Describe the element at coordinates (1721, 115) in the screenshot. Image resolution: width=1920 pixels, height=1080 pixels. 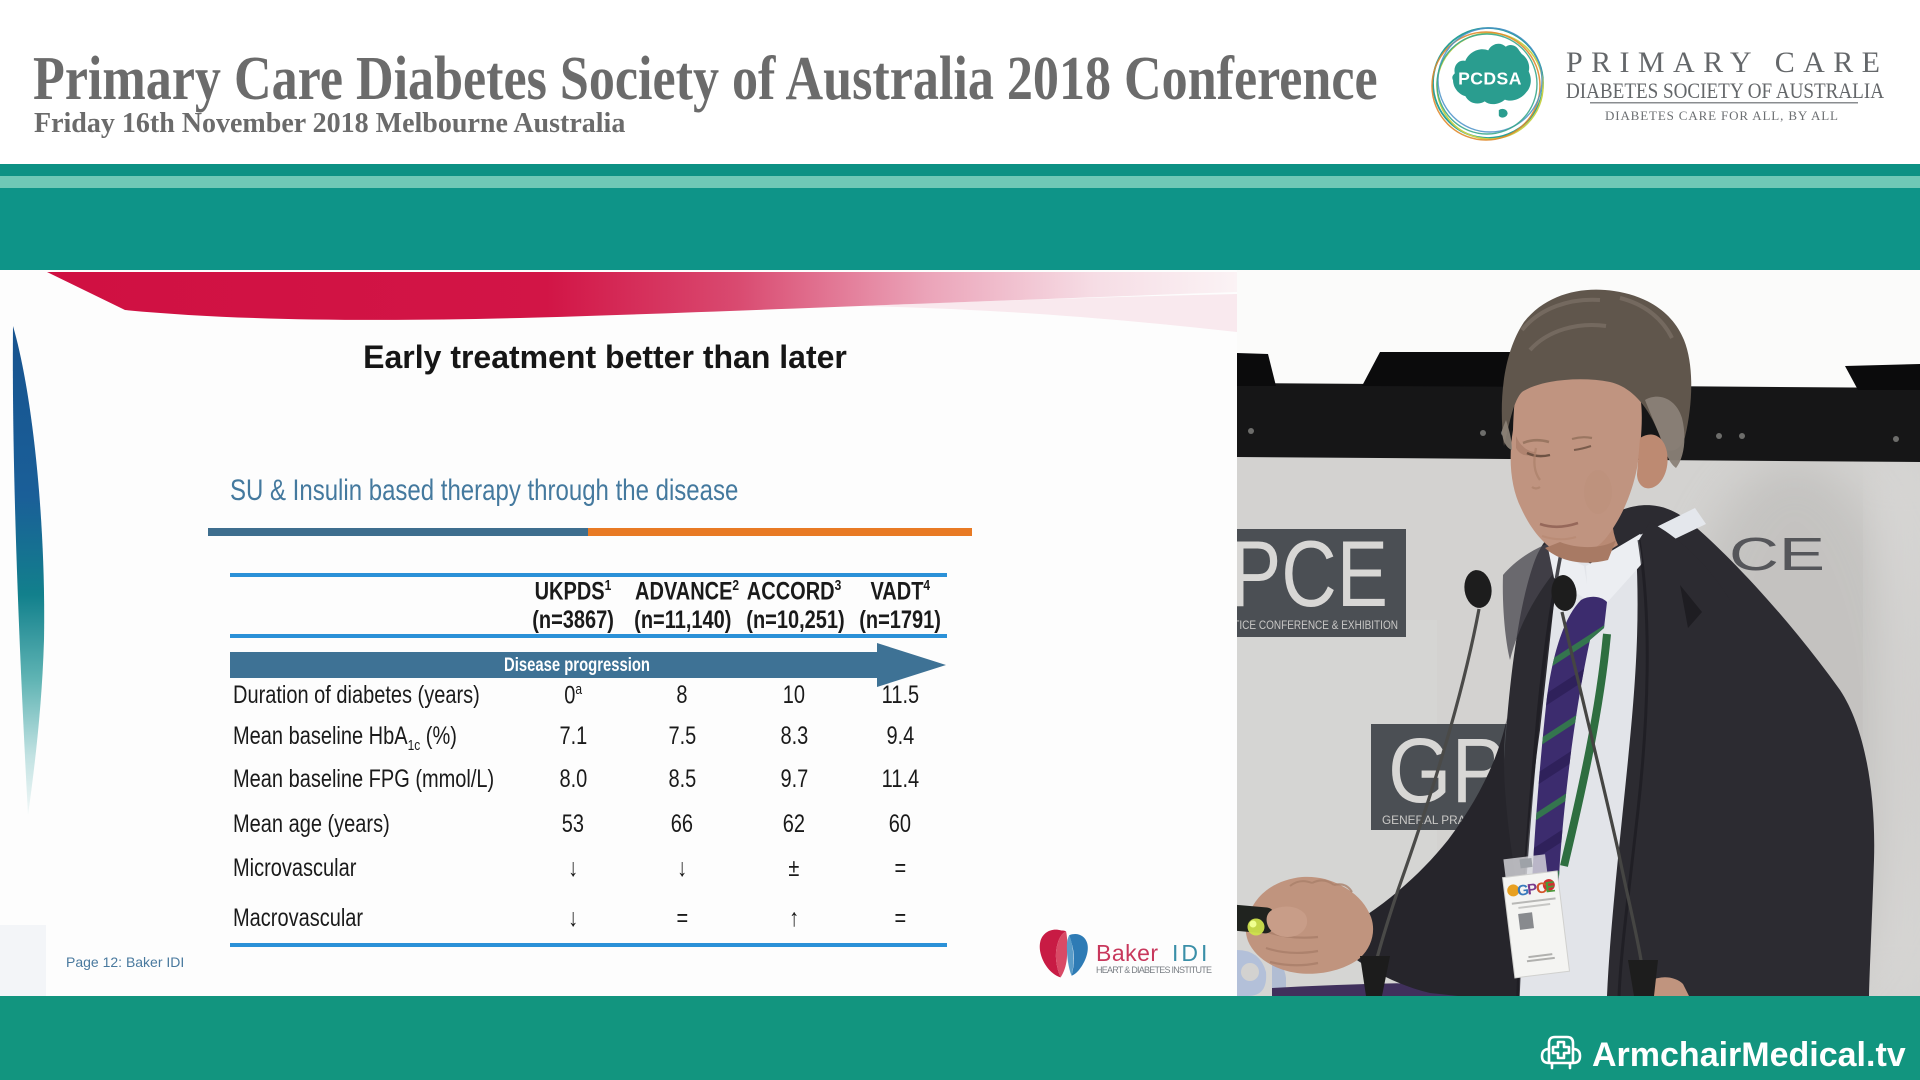
I see `svg-text: DIABETES CARE FOR ALL, BY ALL` at that location.